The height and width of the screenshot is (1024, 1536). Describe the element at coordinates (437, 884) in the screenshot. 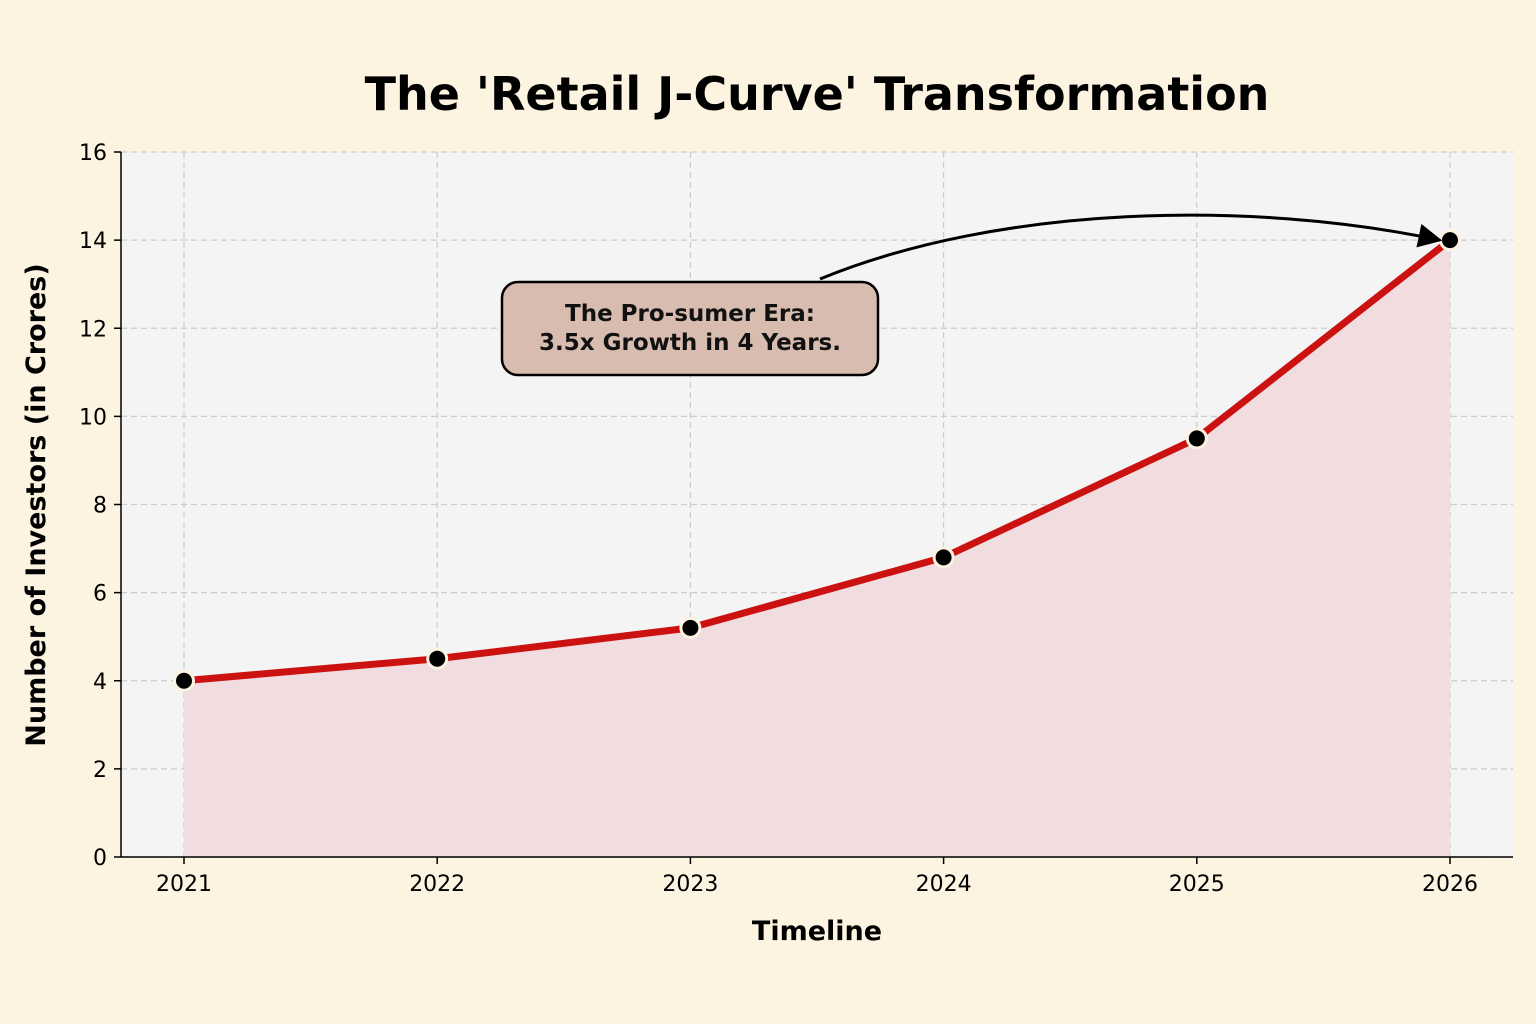

I see `x-tick-label: 2022` at that location.